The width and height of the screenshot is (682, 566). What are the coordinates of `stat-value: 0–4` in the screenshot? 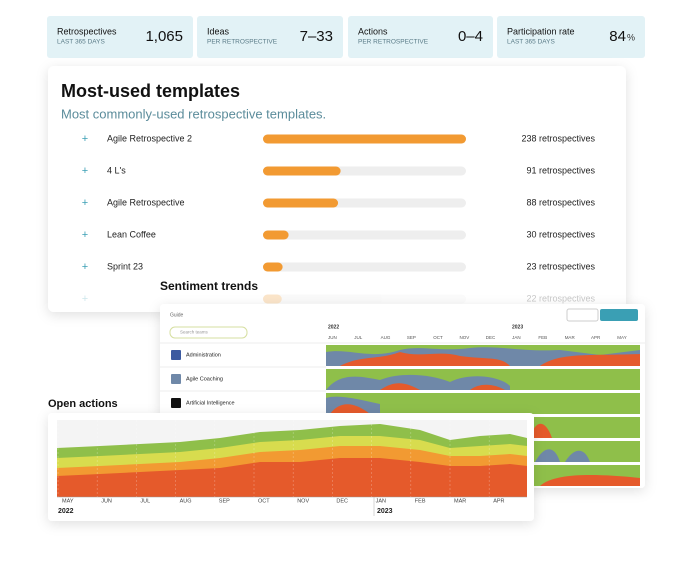 It's located at (470, 36).